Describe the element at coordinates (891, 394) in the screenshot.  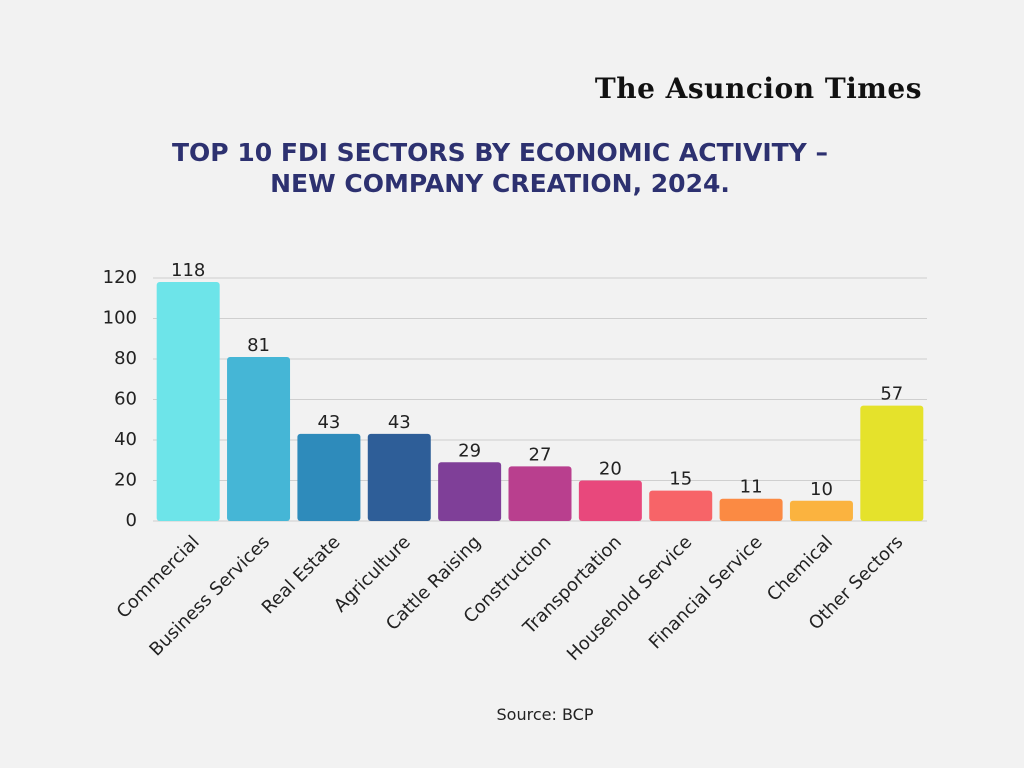
I see `value-label: 57` at that location.